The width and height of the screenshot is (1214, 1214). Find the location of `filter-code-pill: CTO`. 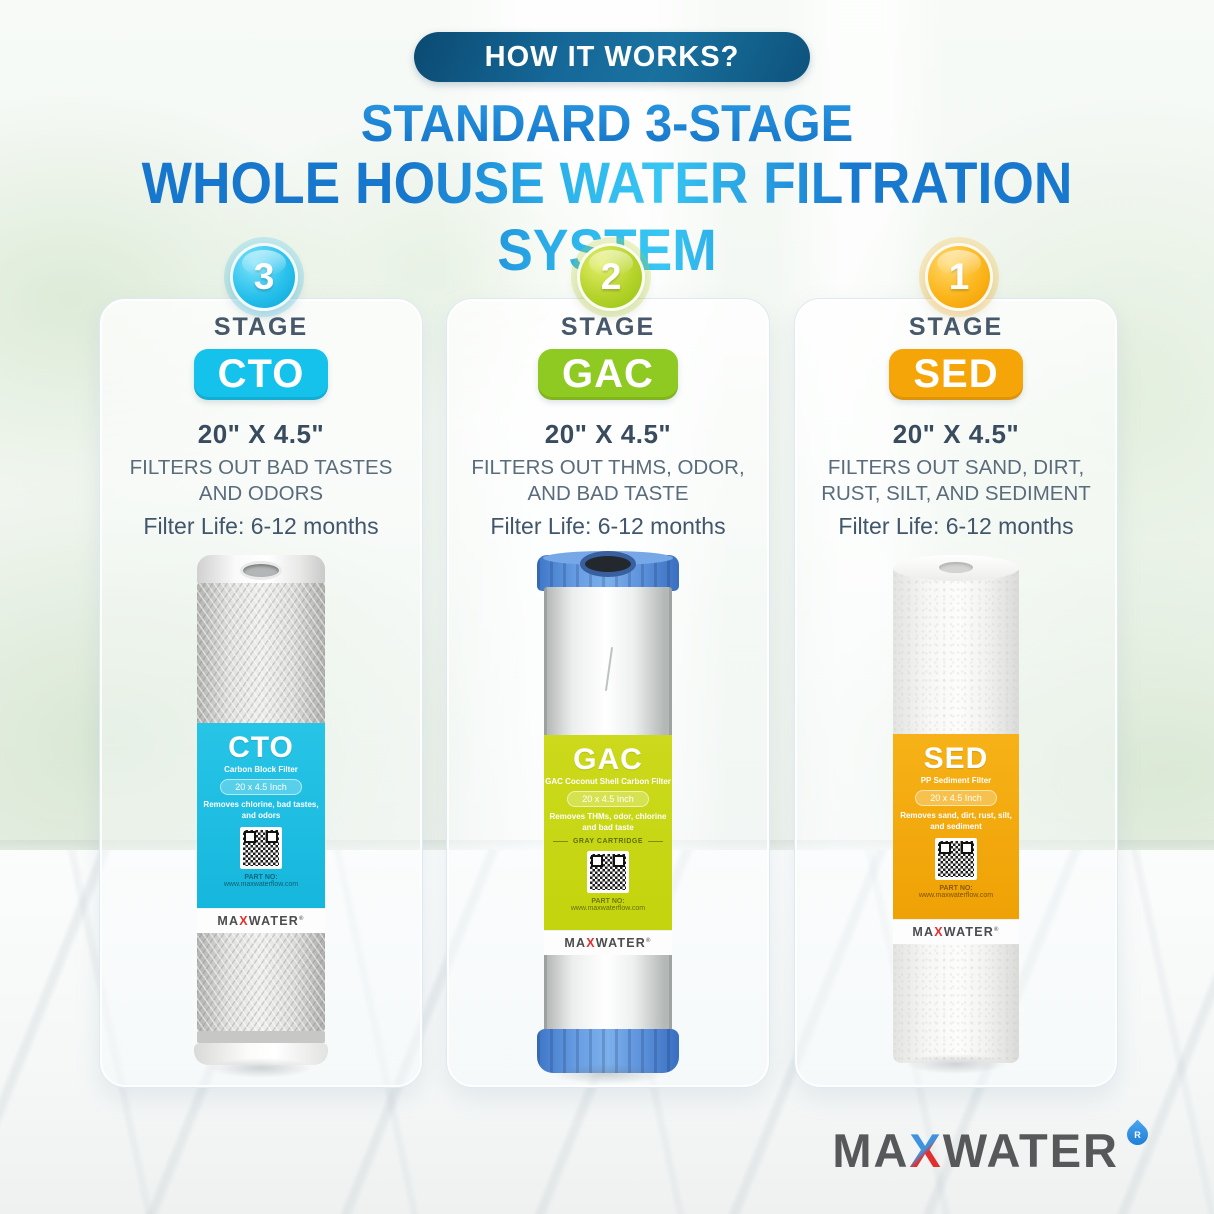

filter-code-pill: CTO is located at coordinates (261, 374).